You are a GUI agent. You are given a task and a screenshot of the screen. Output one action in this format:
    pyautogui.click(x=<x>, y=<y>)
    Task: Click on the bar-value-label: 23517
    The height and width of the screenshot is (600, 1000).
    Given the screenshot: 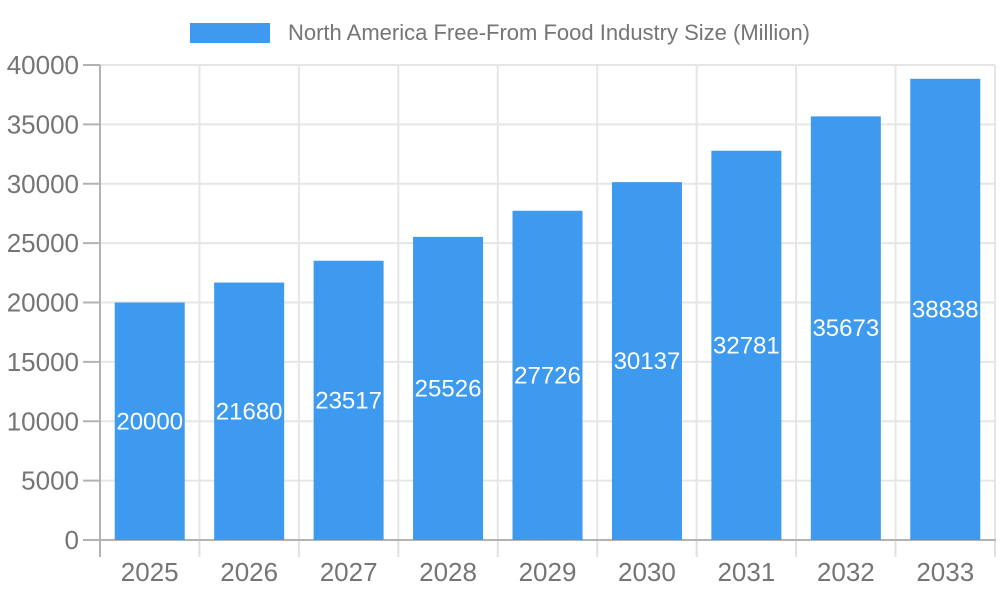 What is the action you would take?
    pyautogui.click(x=348, y=400)
    